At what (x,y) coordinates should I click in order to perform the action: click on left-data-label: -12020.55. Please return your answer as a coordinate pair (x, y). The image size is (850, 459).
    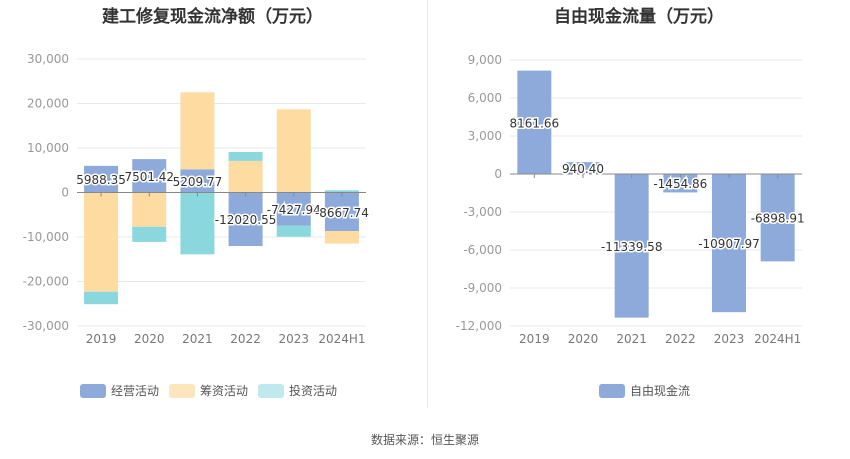
    Looking at the image, I should click on (246, 220).